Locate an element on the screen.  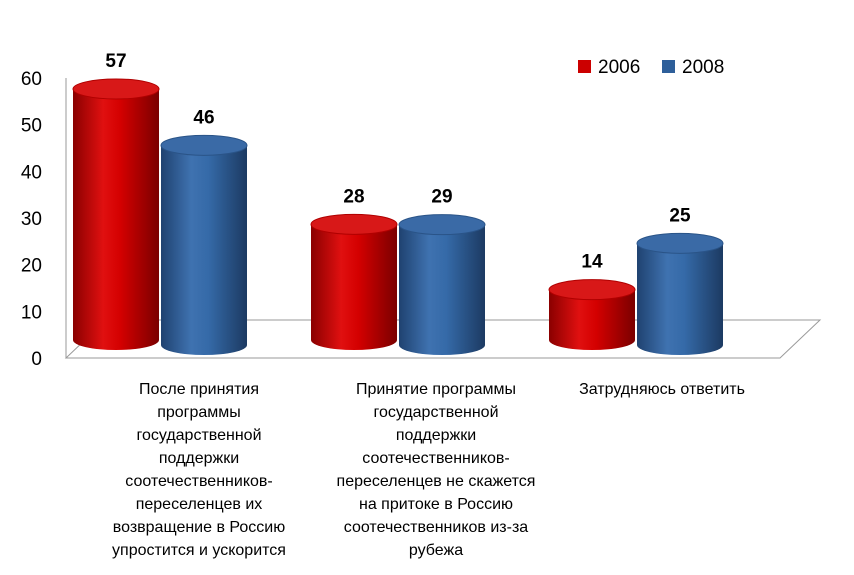
legend-item-2008: 2008 is located at coordinates (693, 67).